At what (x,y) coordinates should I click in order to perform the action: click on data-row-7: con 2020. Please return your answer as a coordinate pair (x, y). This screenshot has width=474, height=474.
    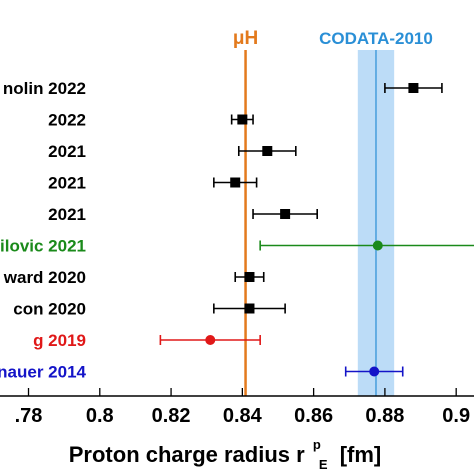
    Looking at the image, I should click on (149, 309).